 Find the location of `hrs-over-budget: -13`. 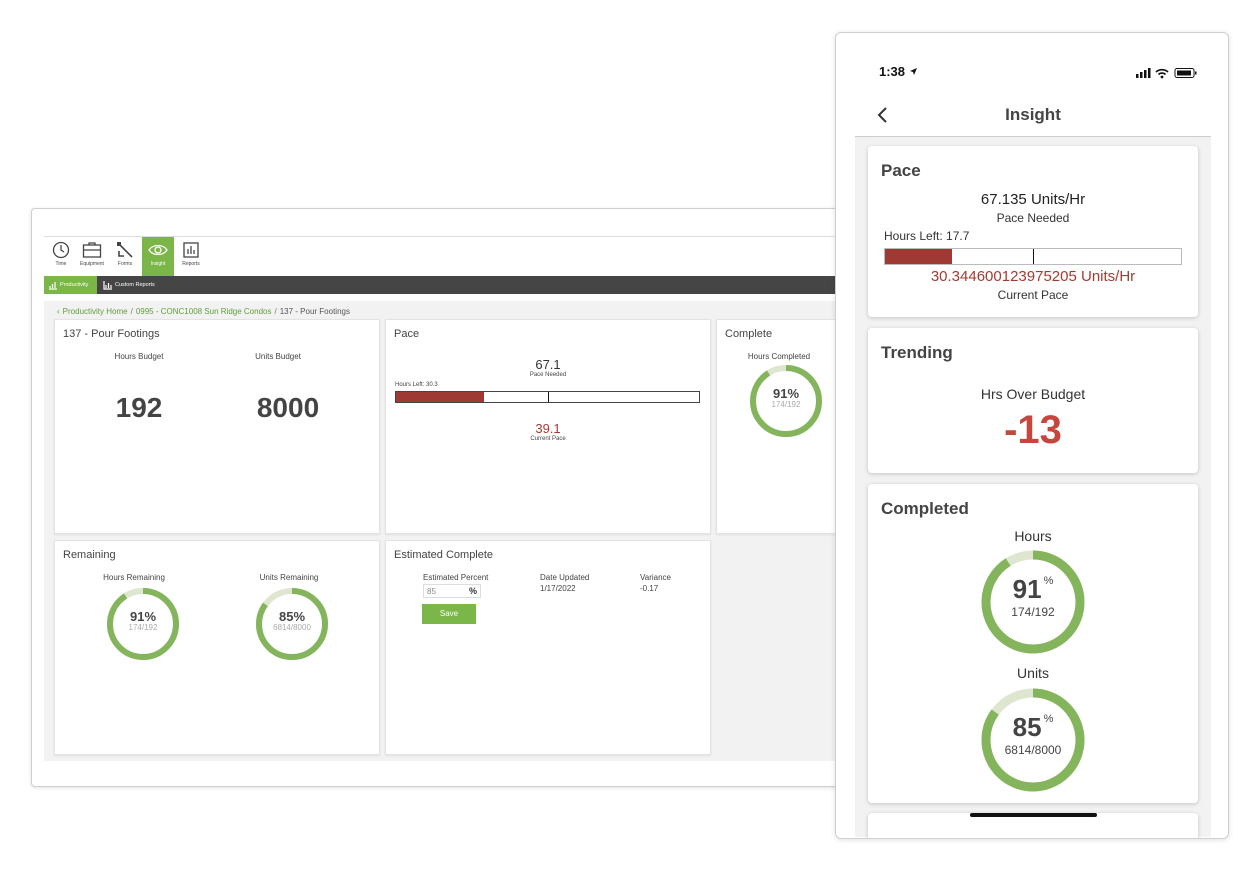

hrs-over-budget: -13 is located at coordinates (1033, 430).